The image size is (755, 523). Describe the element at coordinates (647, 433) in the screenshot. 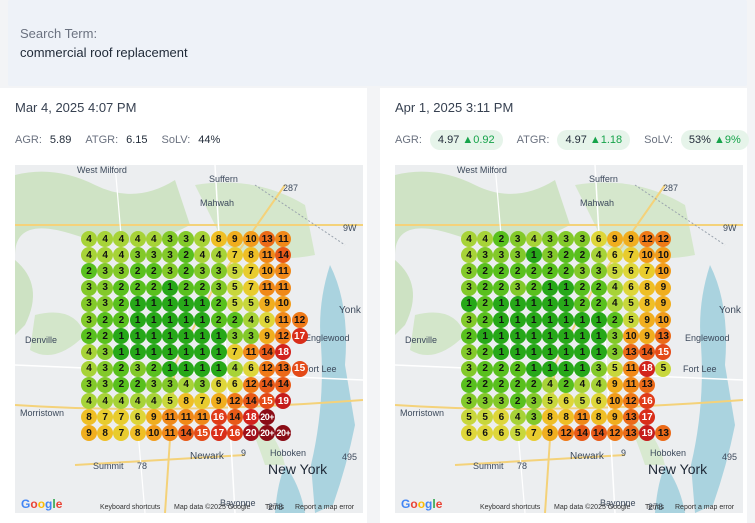

I see `rank-pin: 19` at that location.